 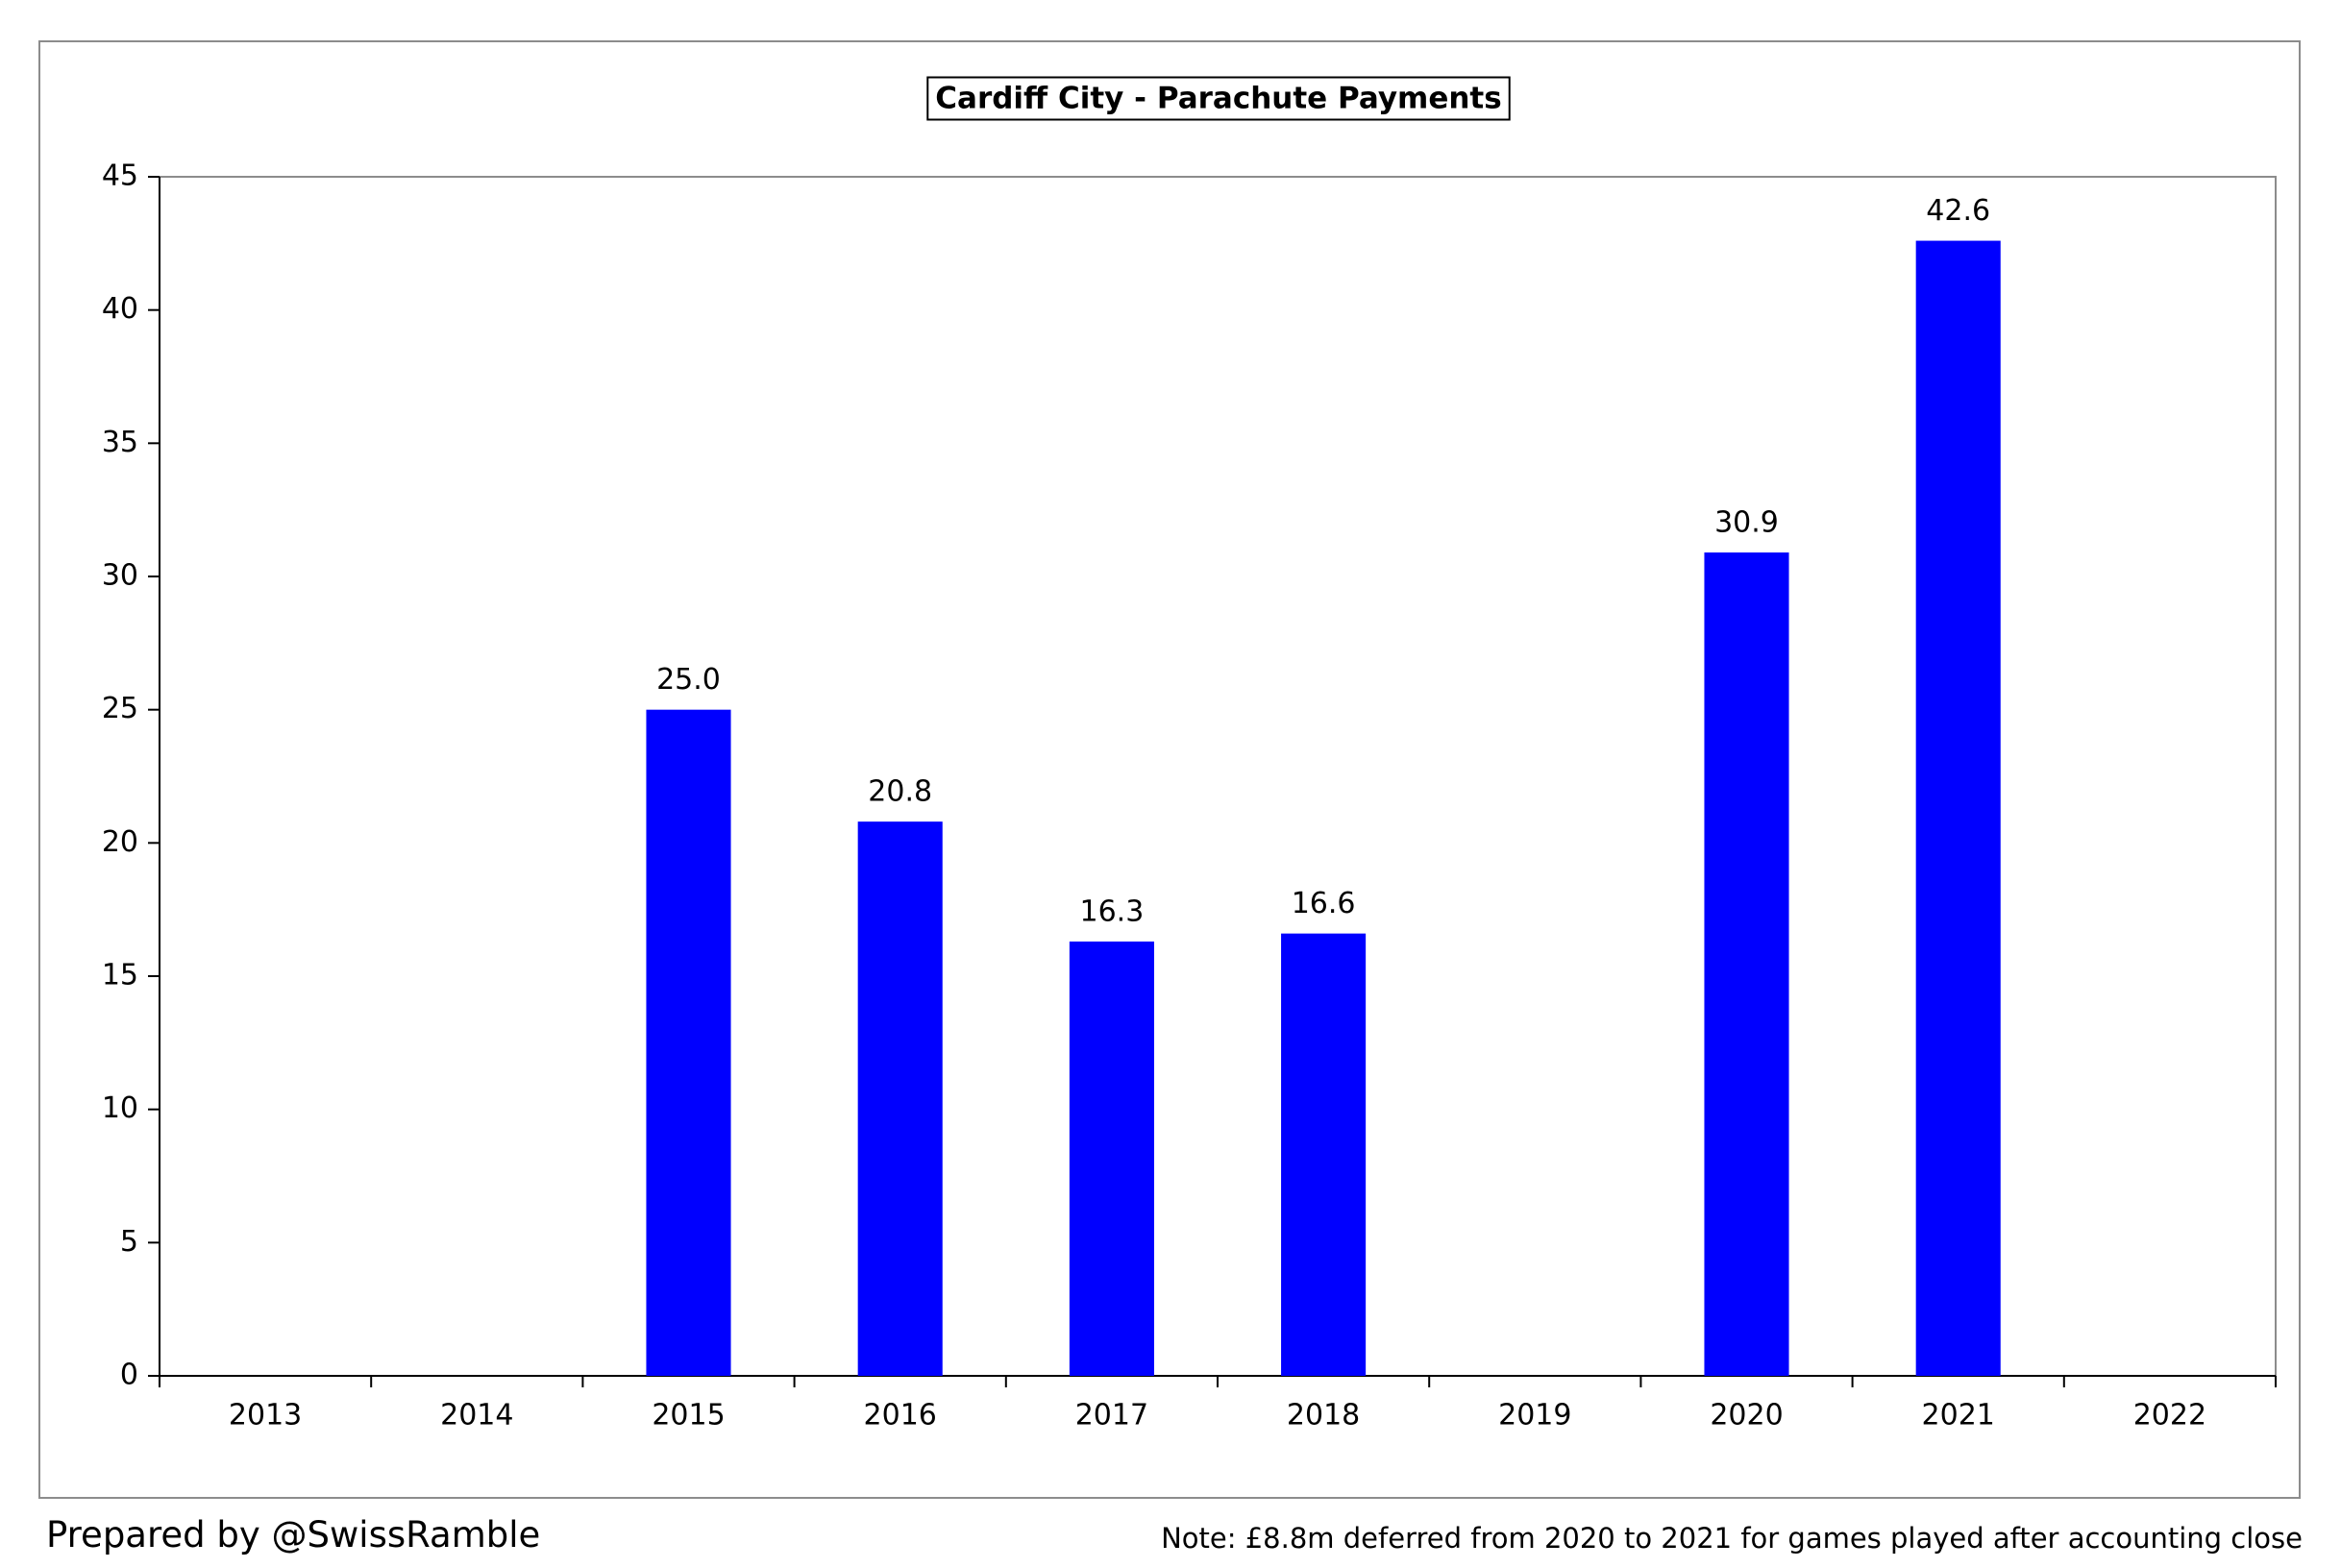 What do you see at coordinates (1323, 1416) in the screenshot?
I see `x-tick-label: 2018` at bounding box center [1323, 1416].